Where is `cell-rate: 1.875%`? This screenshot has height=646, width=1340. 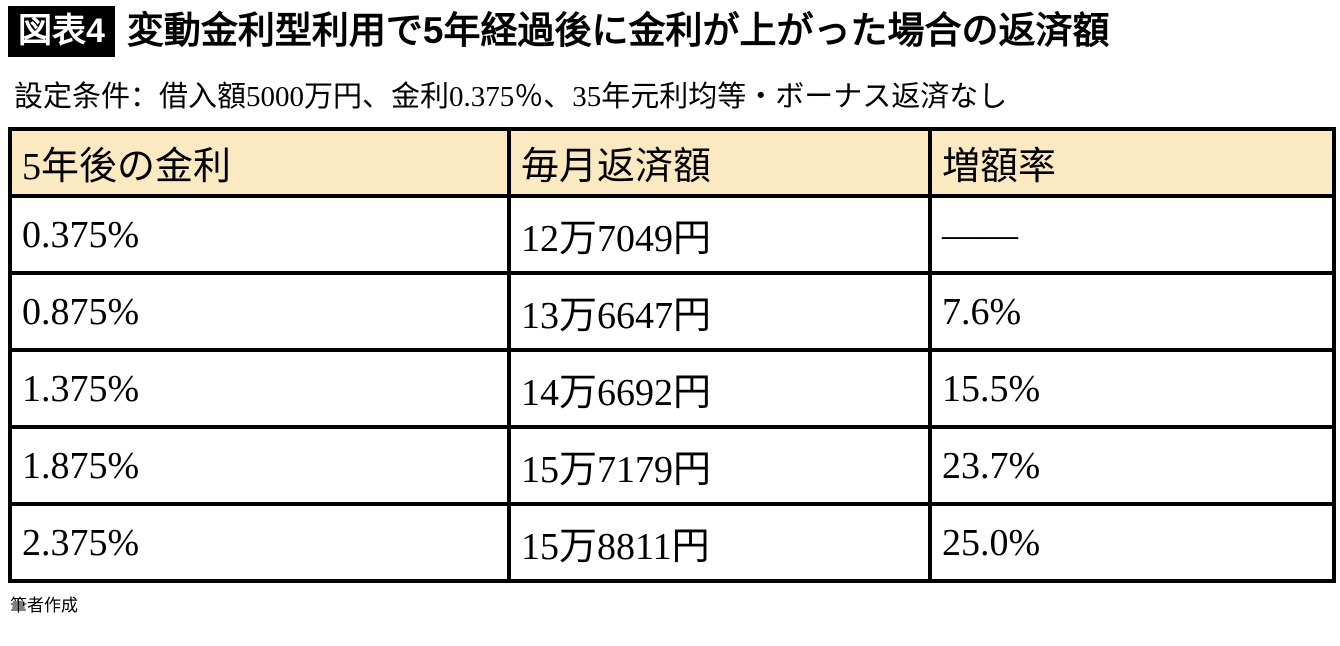 cell-rate: 1.875% is located at coordinates (259, 465).